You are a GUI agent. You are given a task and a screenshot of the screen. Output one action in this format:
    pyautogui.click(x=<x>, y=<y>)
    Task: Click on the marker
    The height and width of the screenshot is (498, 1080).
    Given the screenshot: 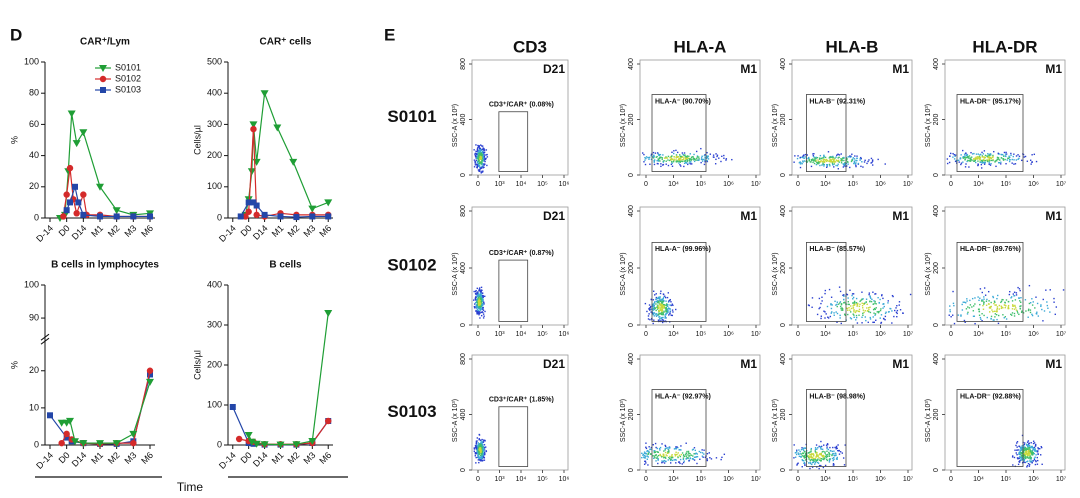 What is the action you would take?
    pyautogui.click(x=70, y=421)
    